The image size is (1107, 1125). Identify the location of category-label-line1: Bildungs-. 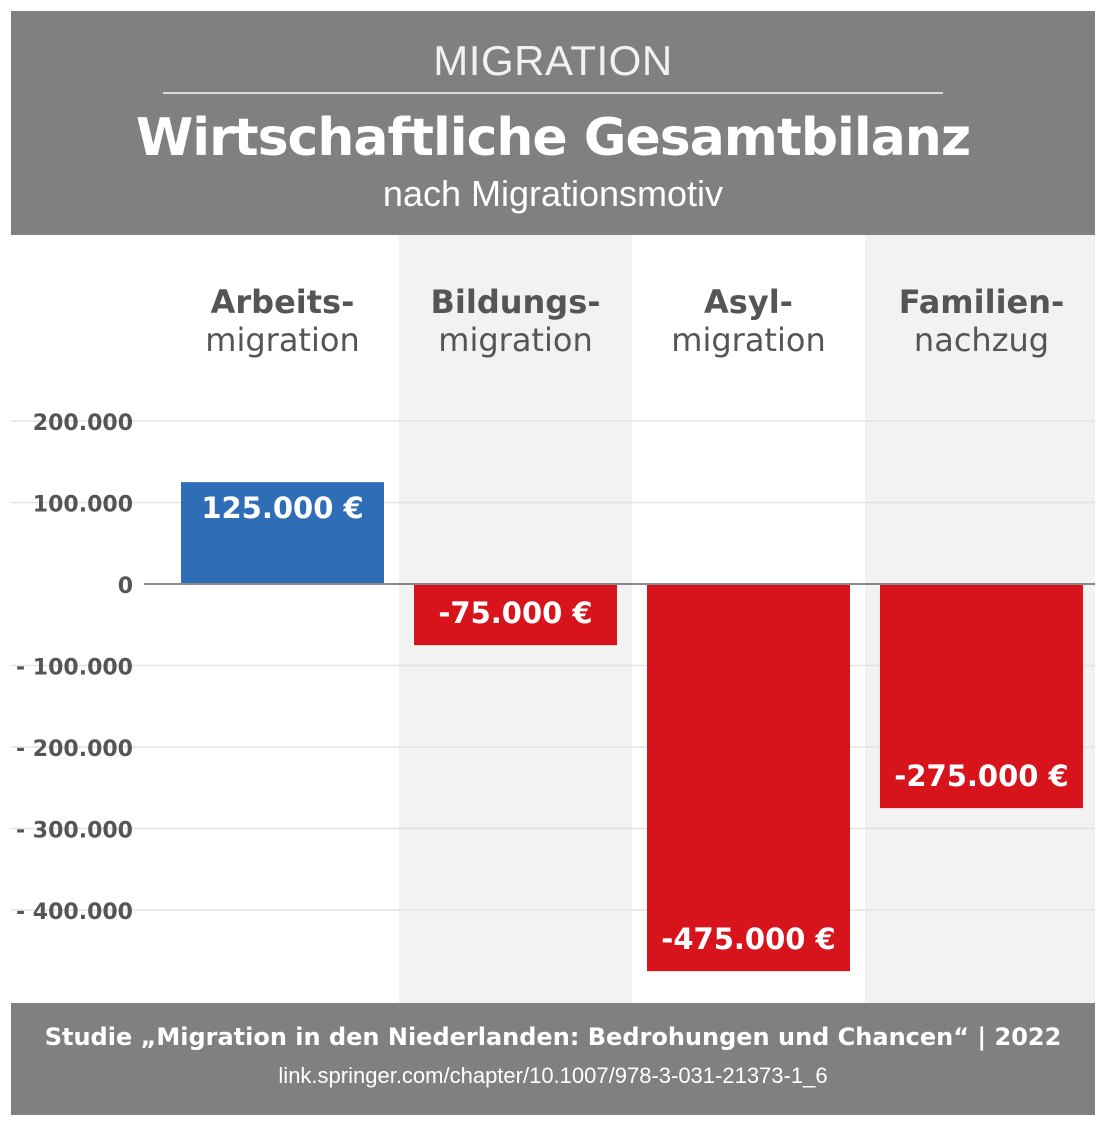
(515, 302).